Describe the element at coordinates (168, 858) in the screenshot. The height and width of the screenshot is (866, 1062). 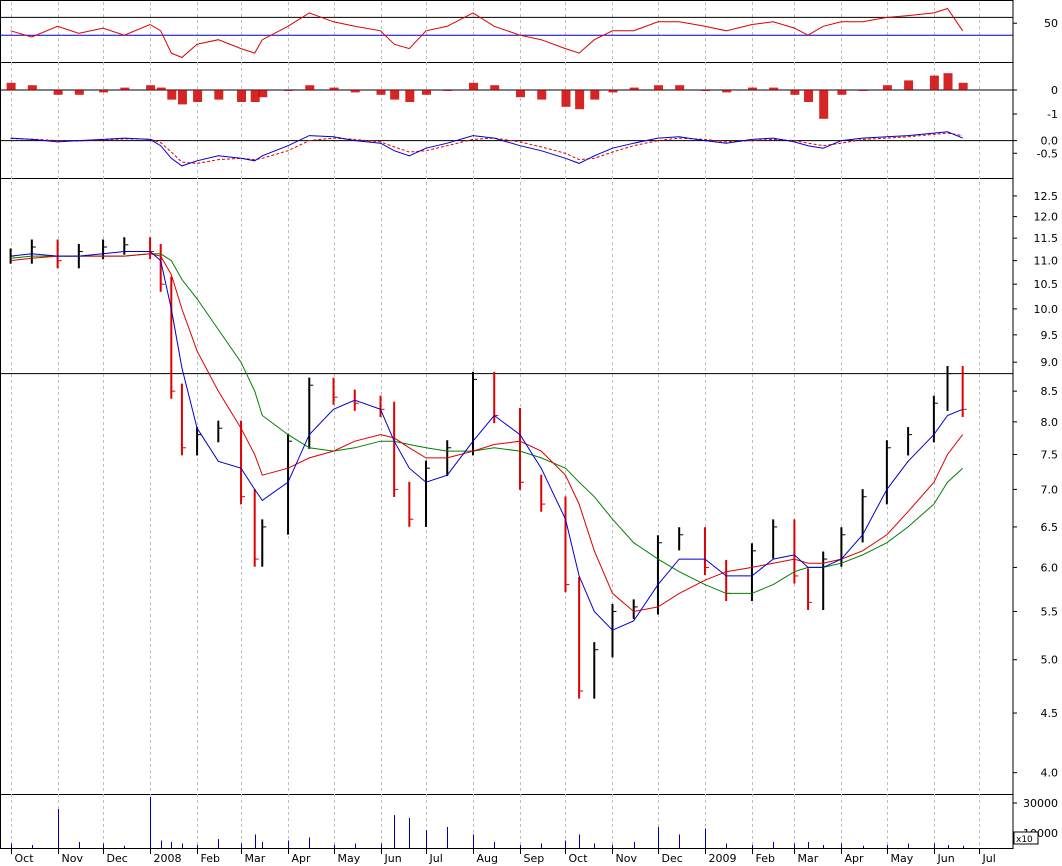
I see `x-tick-label: 2008` at that location.